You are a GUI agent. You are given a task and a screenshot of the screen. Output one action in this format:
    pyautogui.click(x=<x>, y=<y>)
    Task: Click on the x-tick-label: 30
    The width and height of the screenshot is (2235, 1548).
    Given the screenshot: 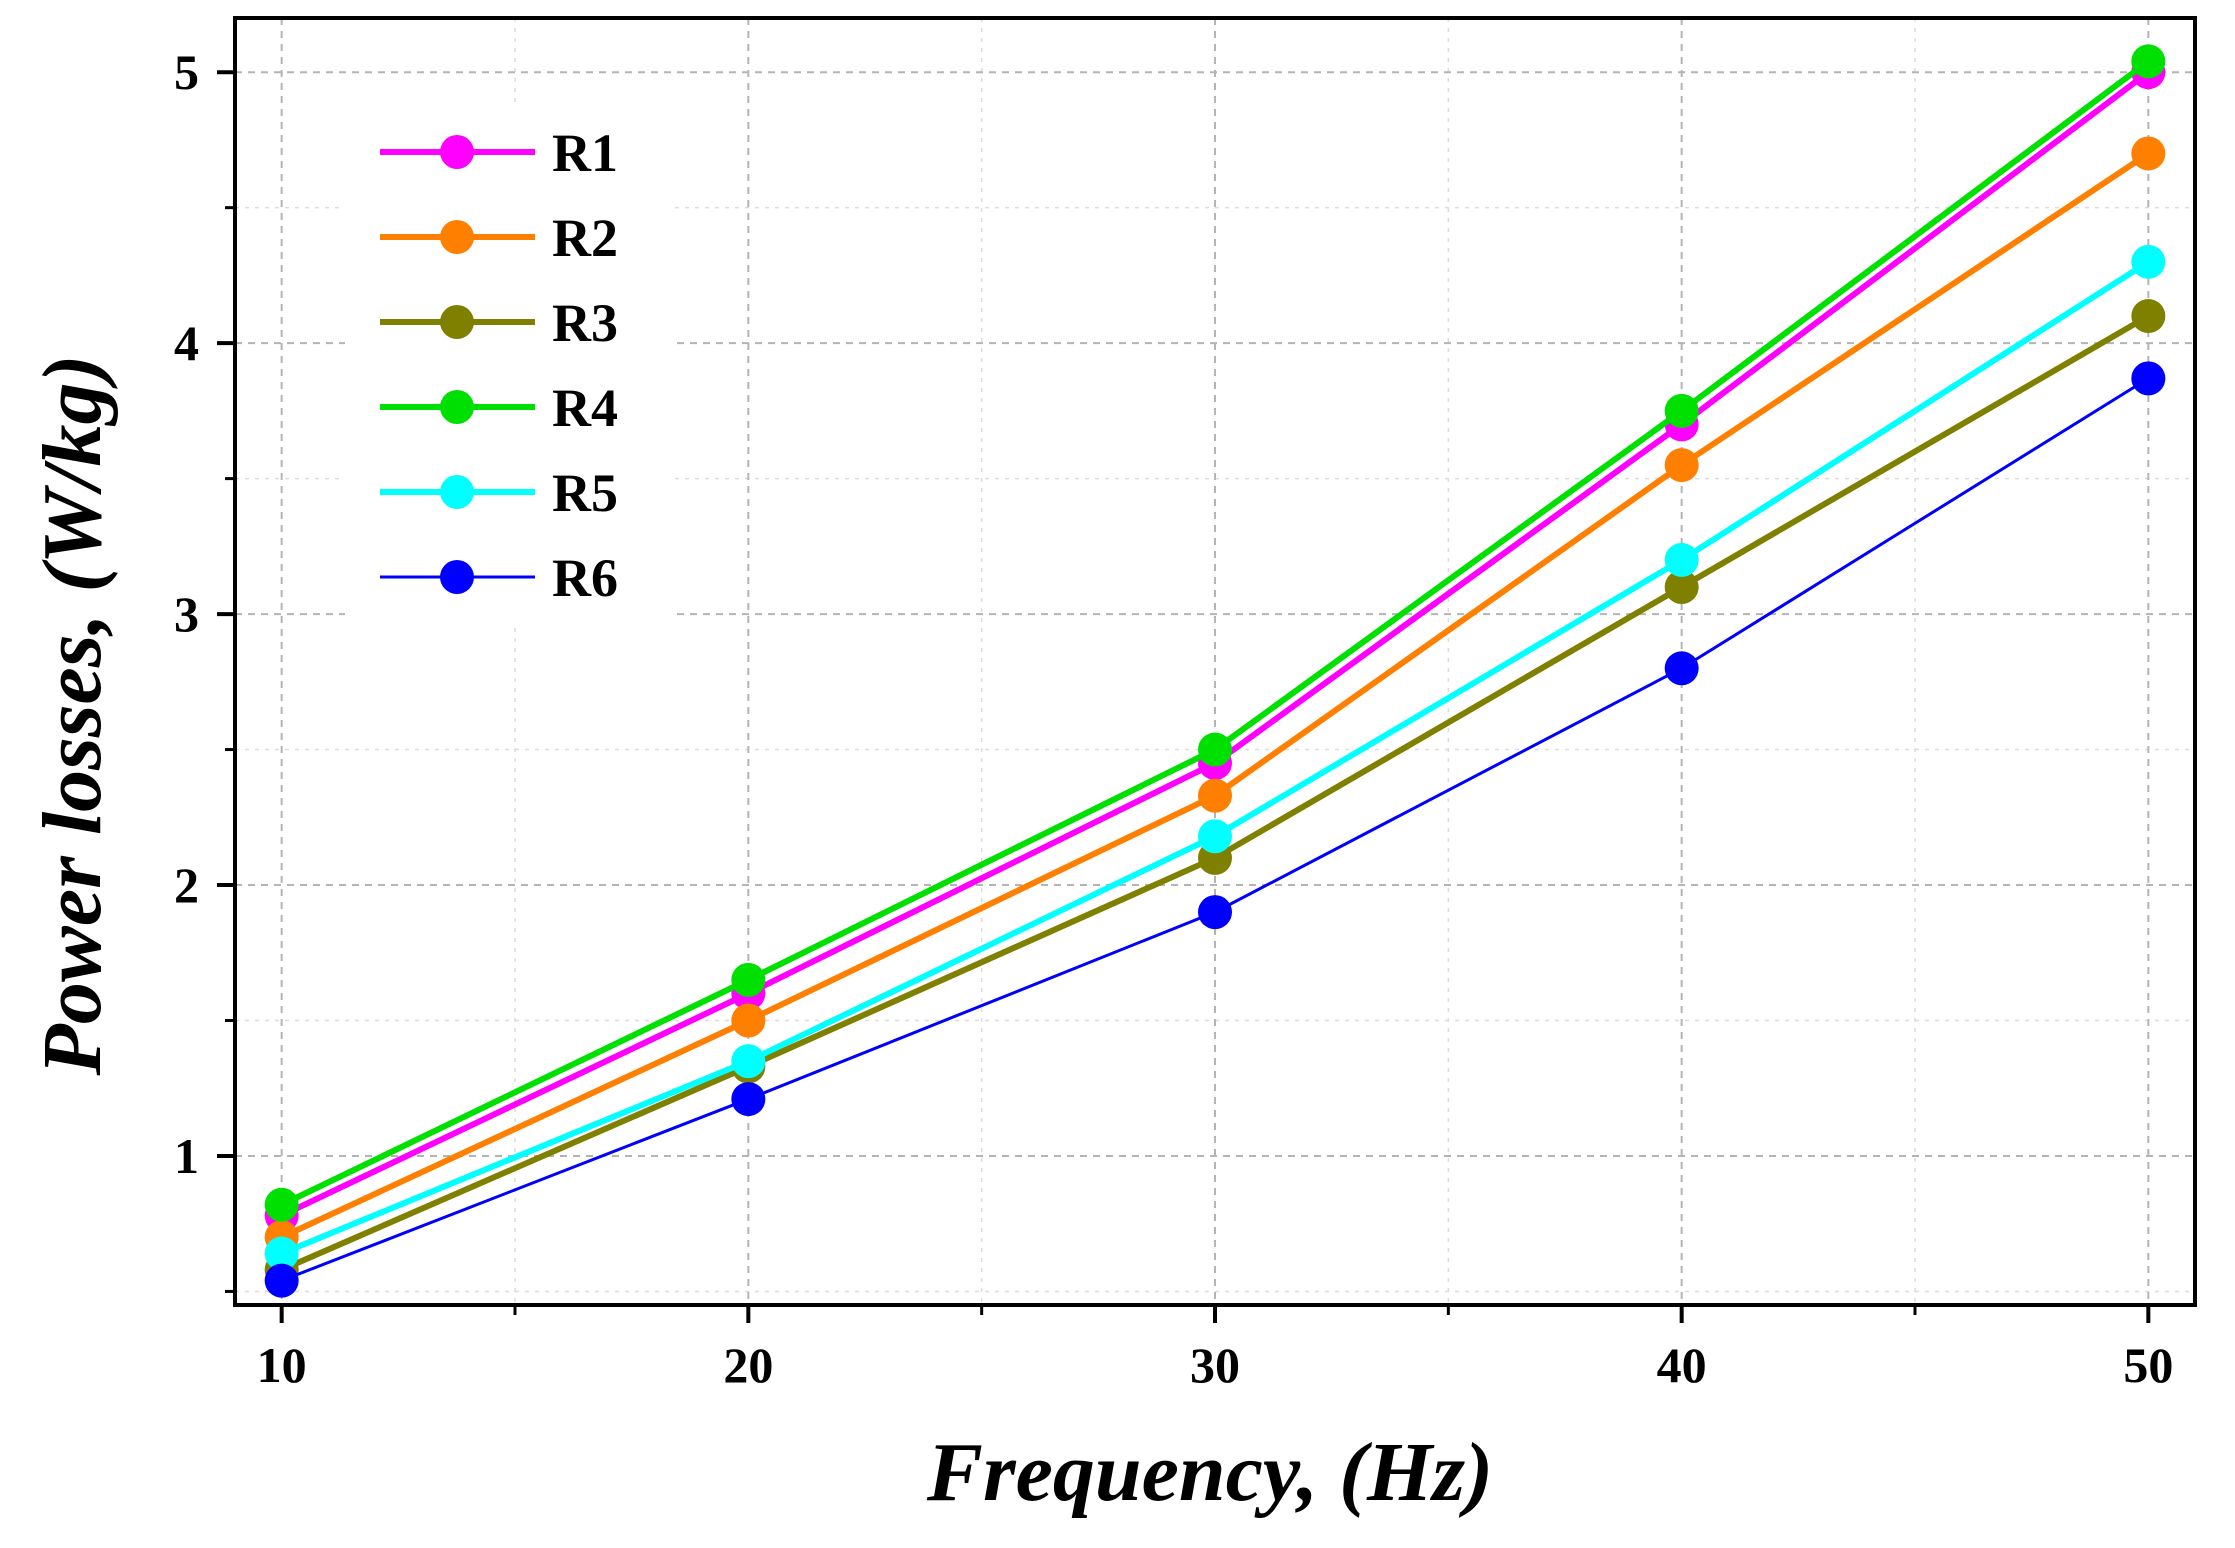 What is the action you would take?
    pyautogui.click(x=1215, y=1365)
    